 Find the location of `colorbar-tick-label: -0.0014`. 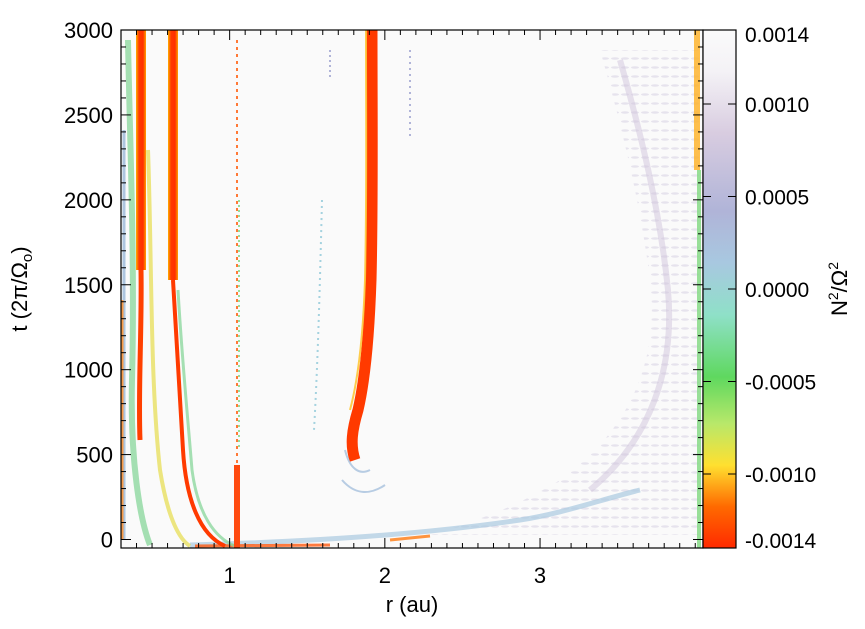

colorbar-tick-label: -0.0014 is located at coordinates (781, 541).